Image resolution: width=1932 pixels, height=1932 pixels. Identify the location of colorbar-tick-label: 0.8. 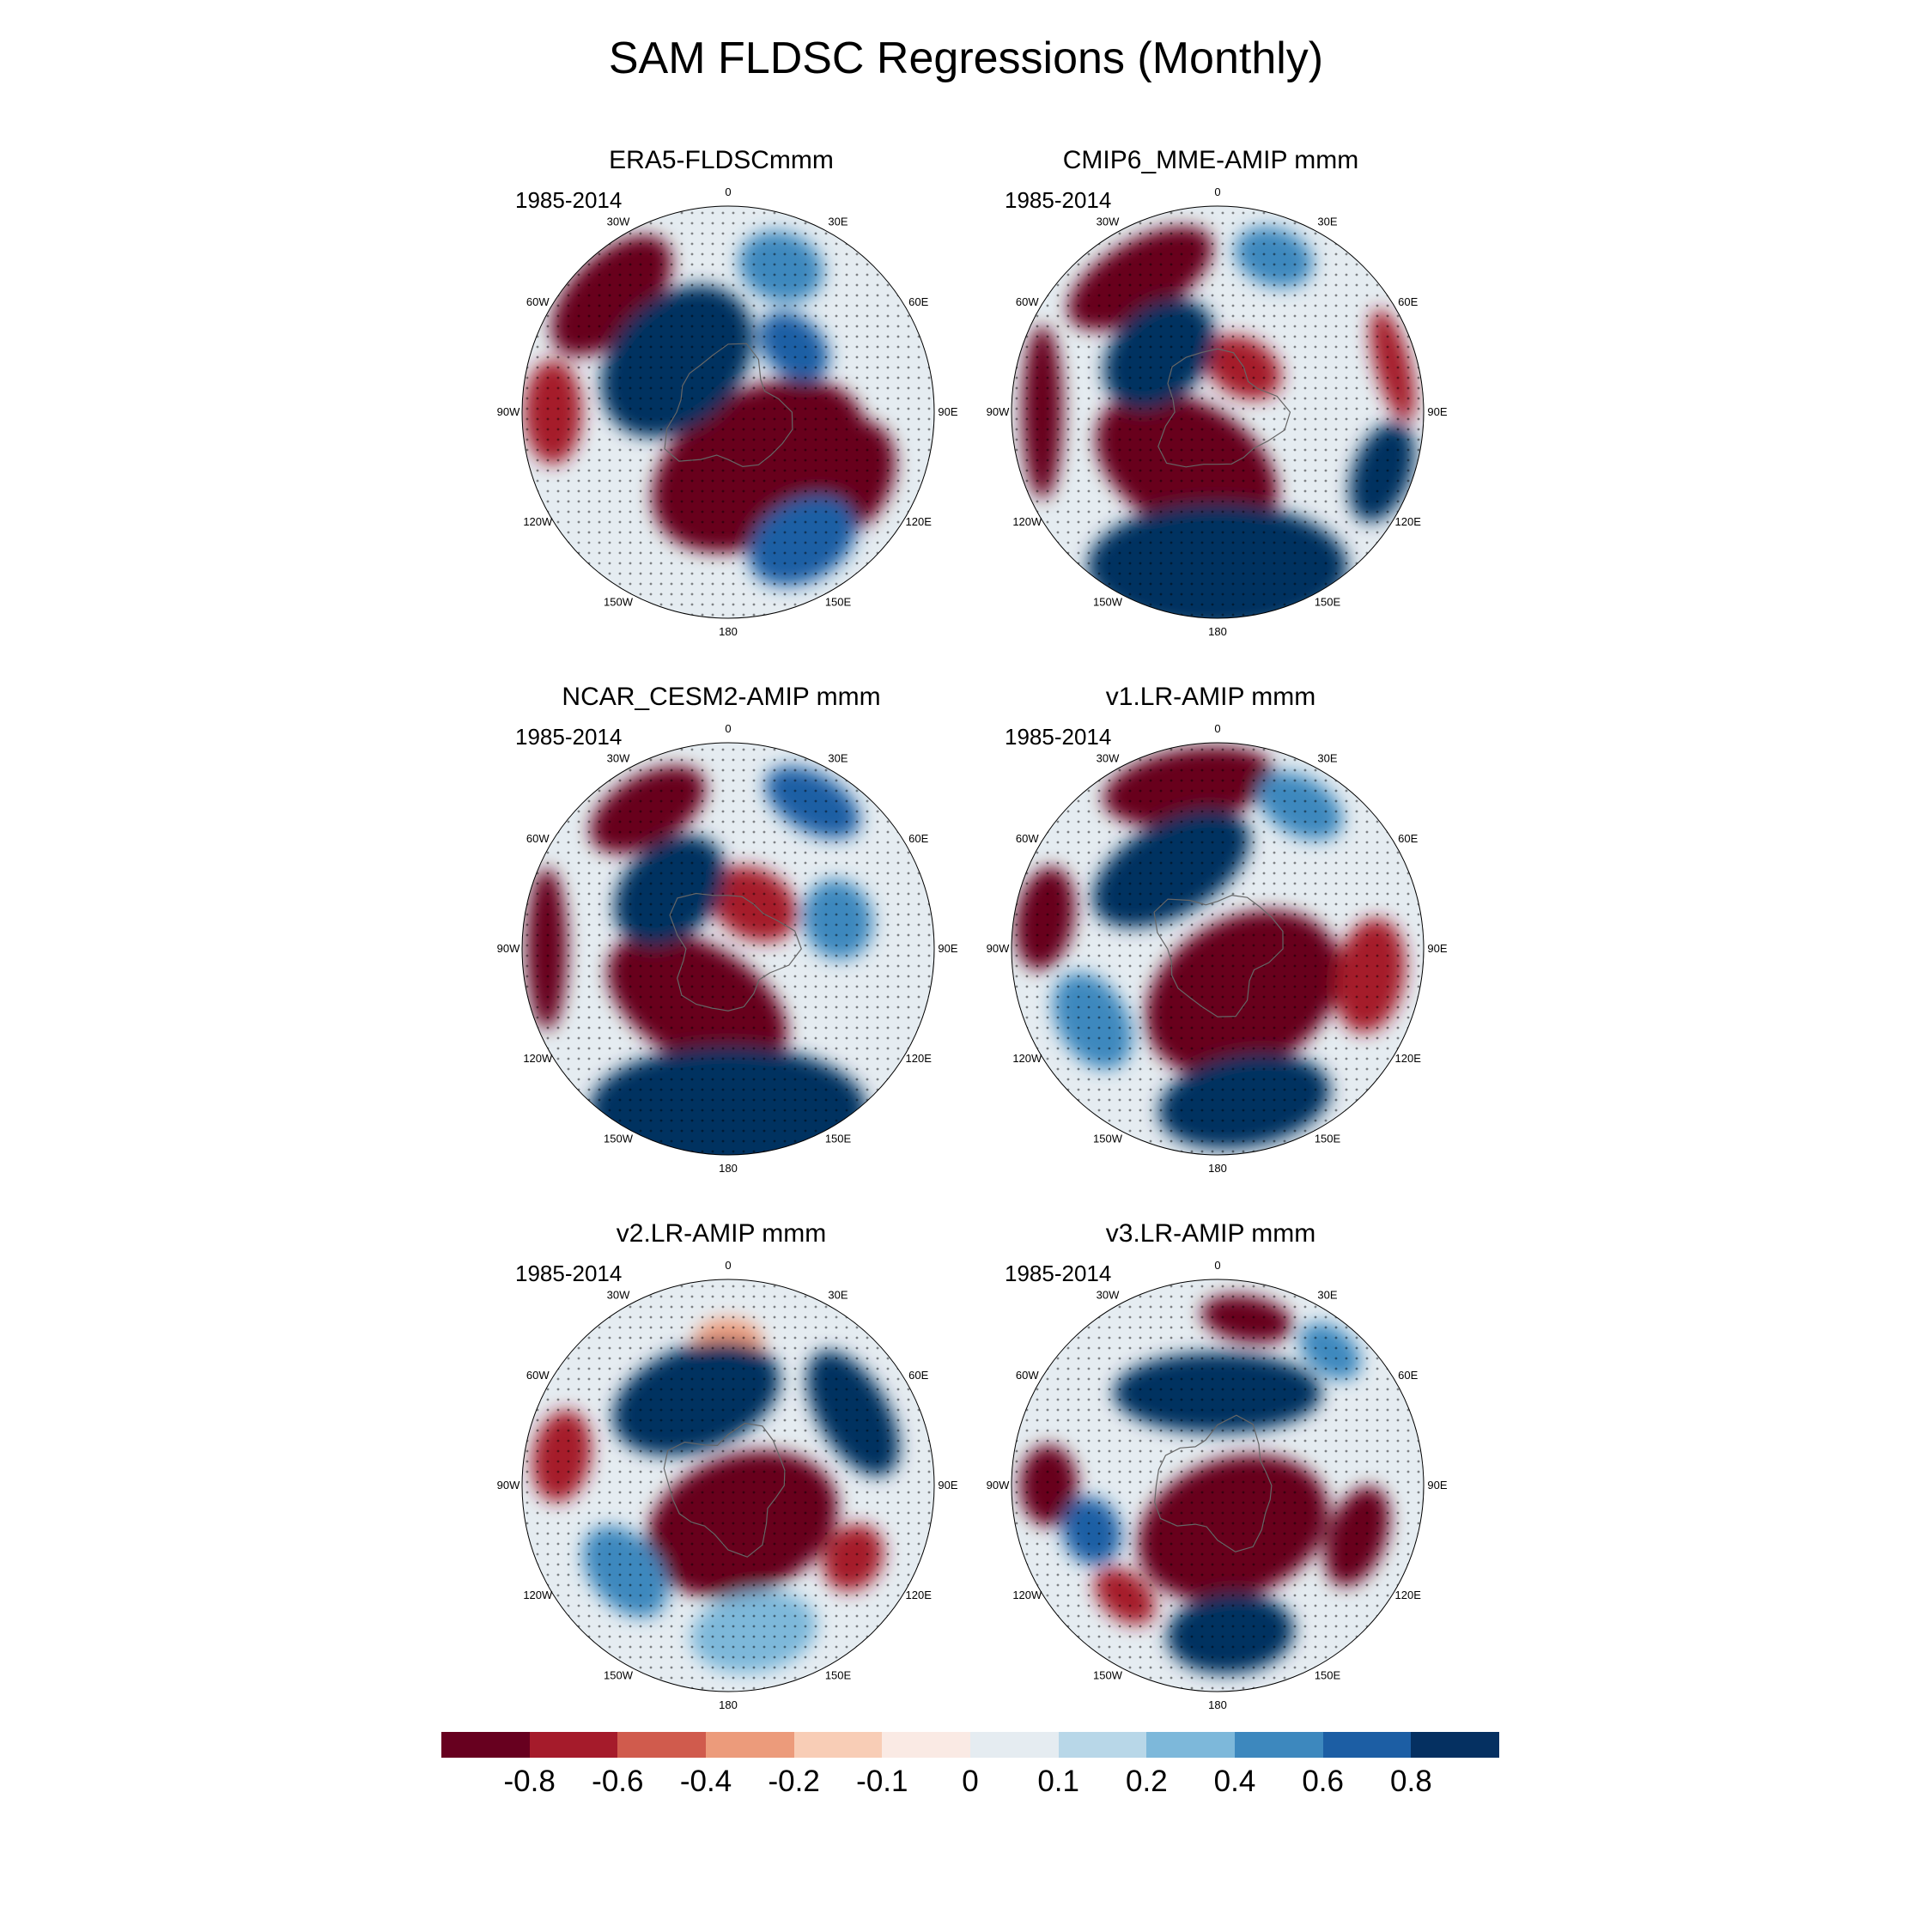
(1411, 1782).